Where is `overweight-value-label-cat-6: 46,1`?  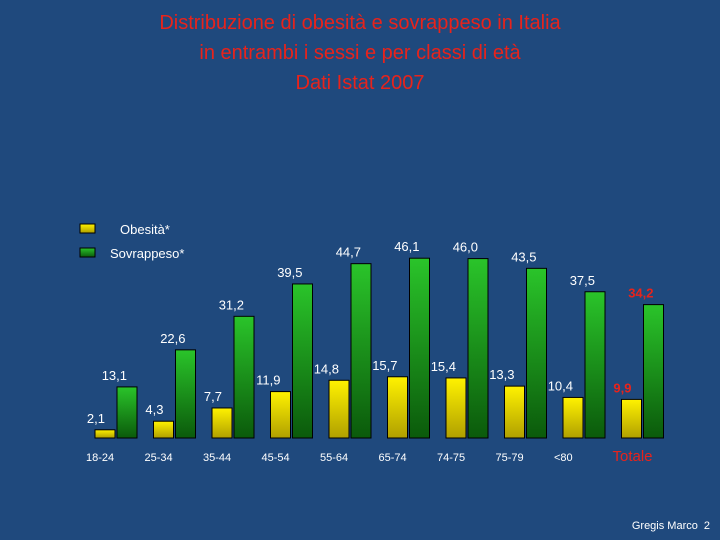 overweight-value-label-cat-6: 46,1 is located at coordinates (406, 246).